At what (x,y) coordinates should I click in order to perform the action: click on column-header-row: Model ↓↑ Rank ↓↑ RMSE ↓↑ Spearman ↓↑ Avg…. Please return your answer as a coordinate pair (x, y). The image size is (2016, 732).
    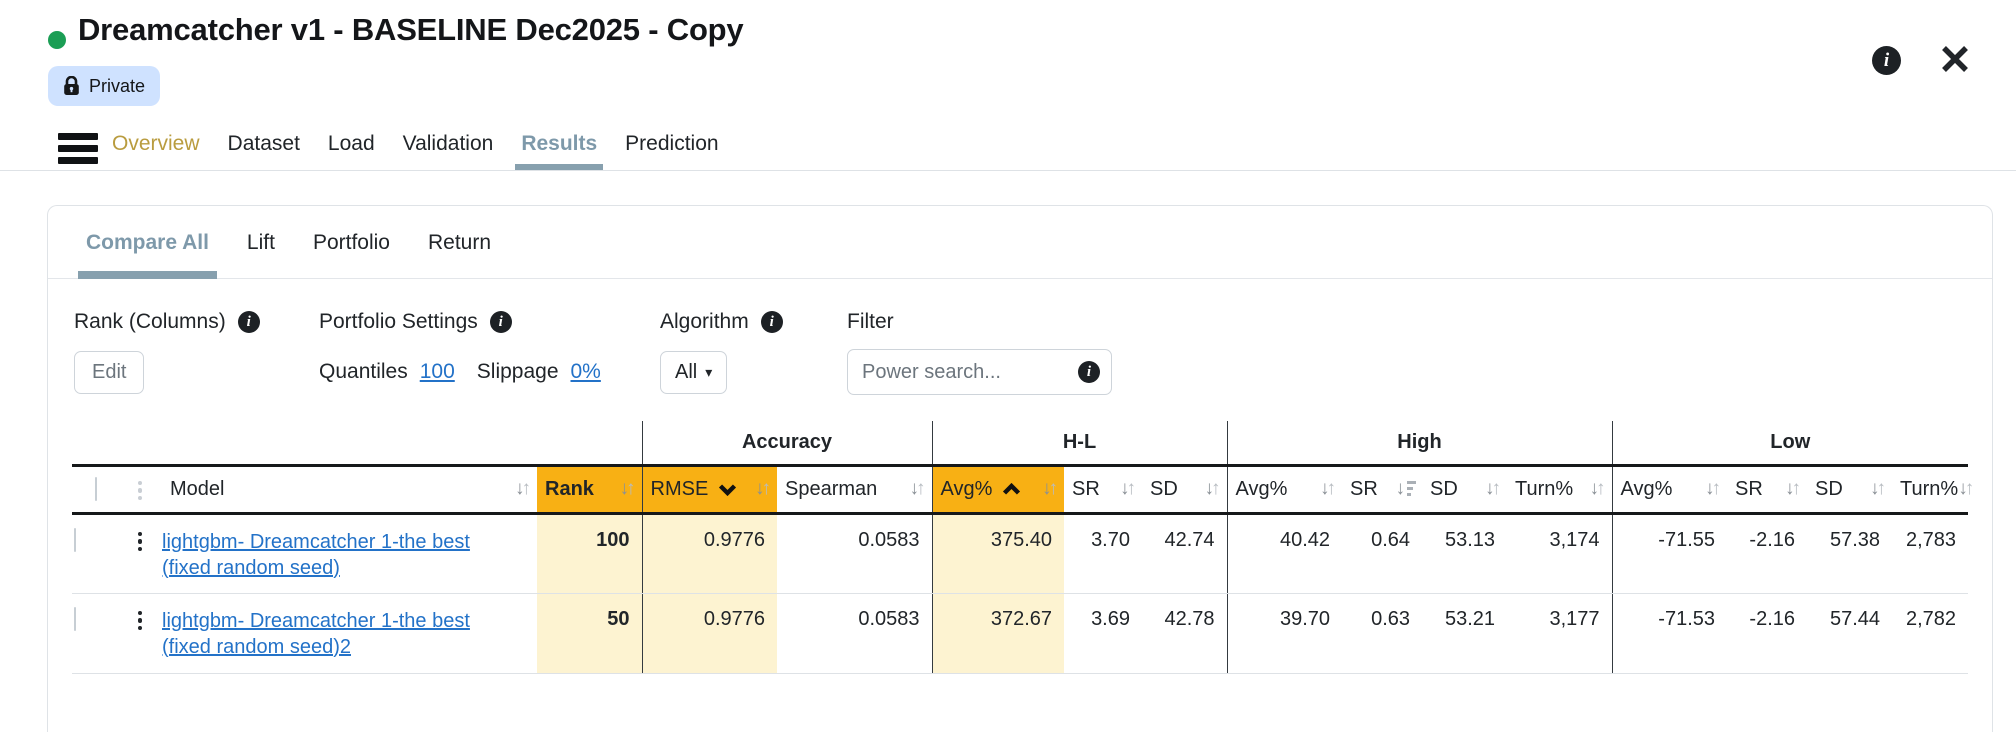
    Looking at the image, I should click on (1023, 490).